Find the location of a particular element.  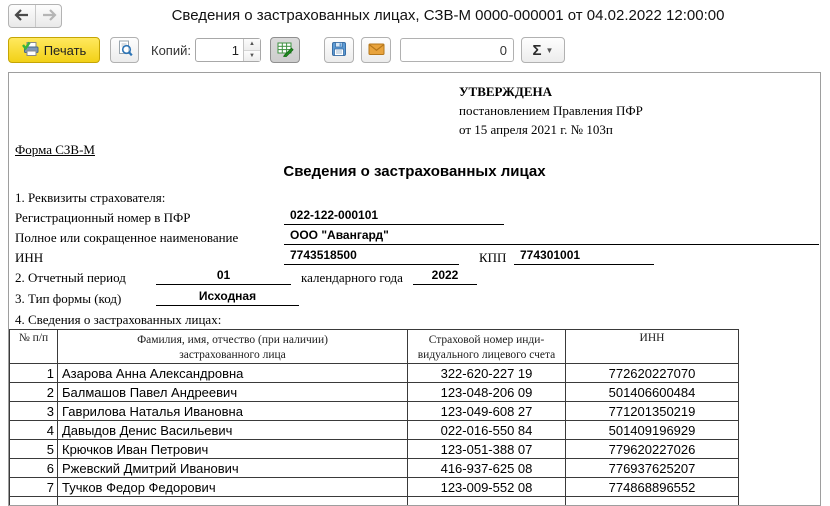

cell-inn: 774868896552 is located at coordinates (652, 487).